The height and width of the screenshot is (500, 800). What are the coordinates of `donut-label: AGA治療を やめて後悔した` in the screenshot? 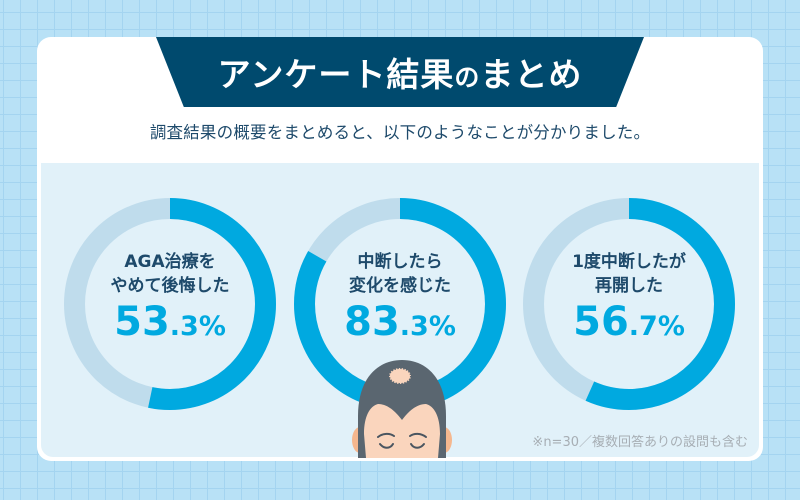 It's located at (170, 274).